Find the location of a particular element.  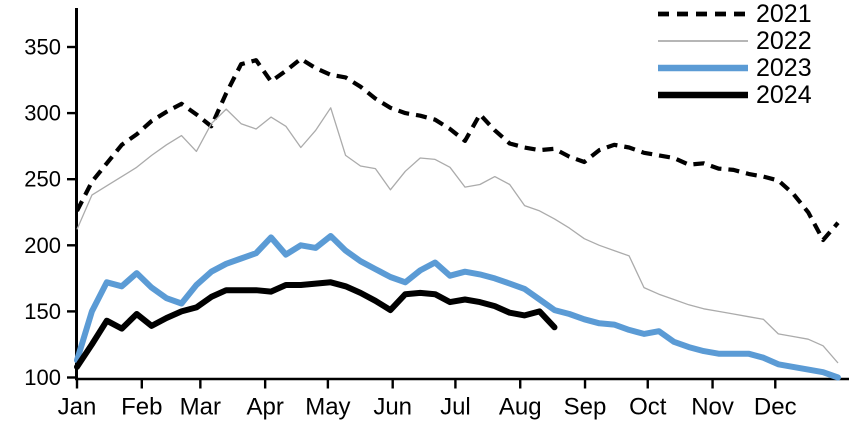

month-label-sep: Sep is located at coordinates (585, 407).